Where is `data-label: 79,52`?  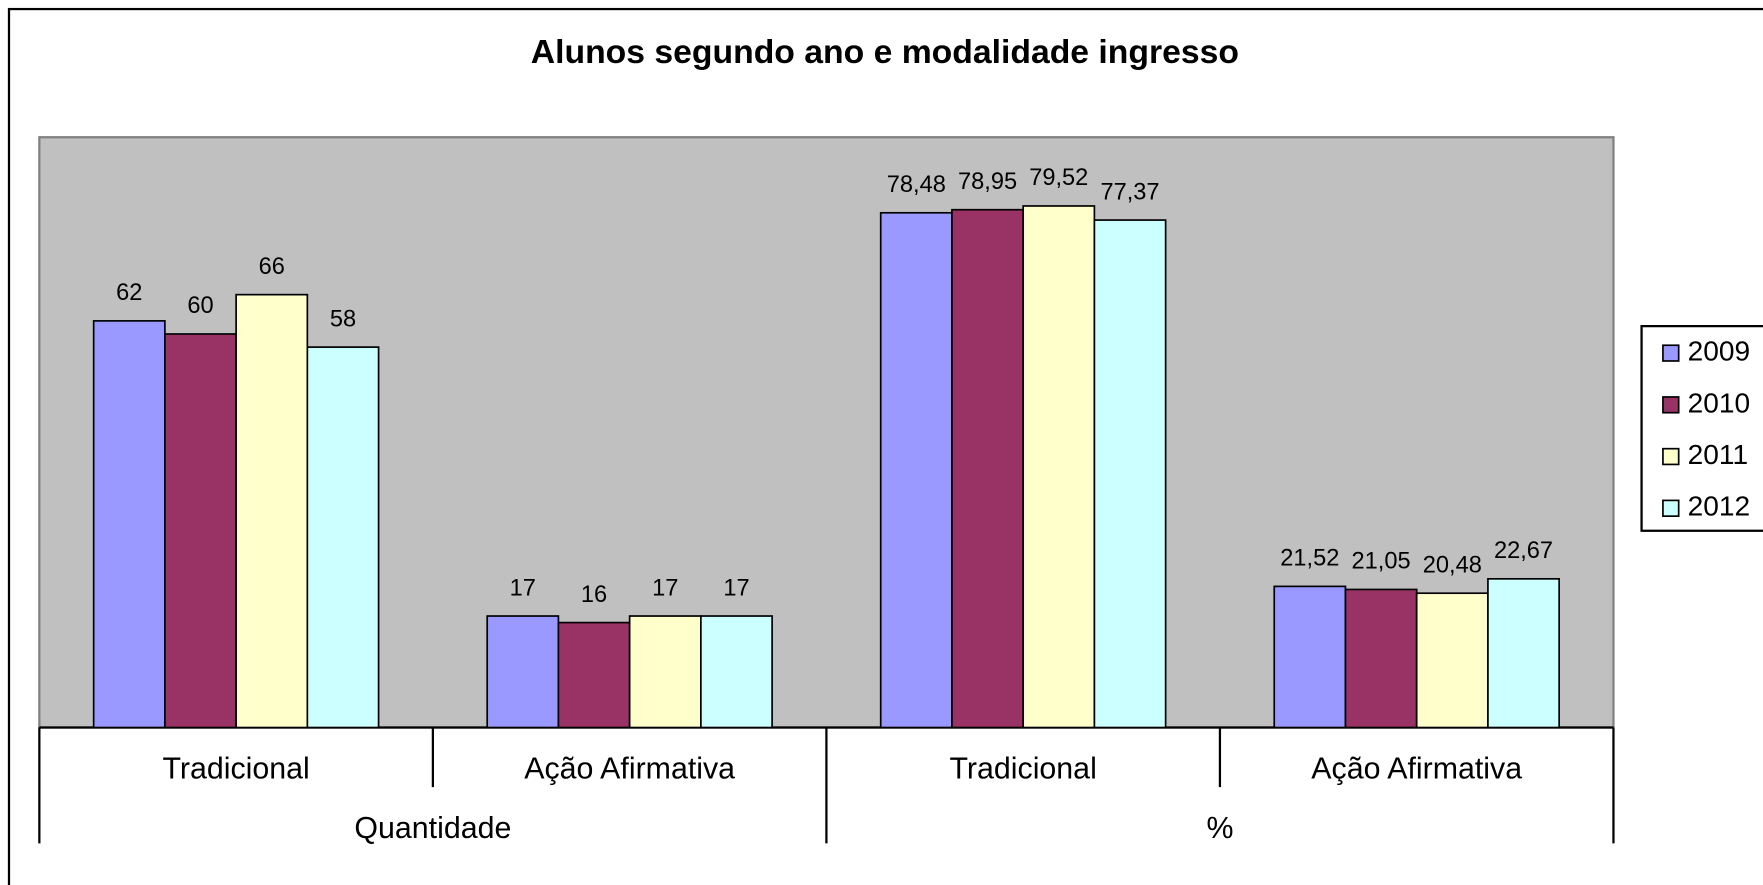
data-label: 79,52 is located at coordinates (1058, 178).